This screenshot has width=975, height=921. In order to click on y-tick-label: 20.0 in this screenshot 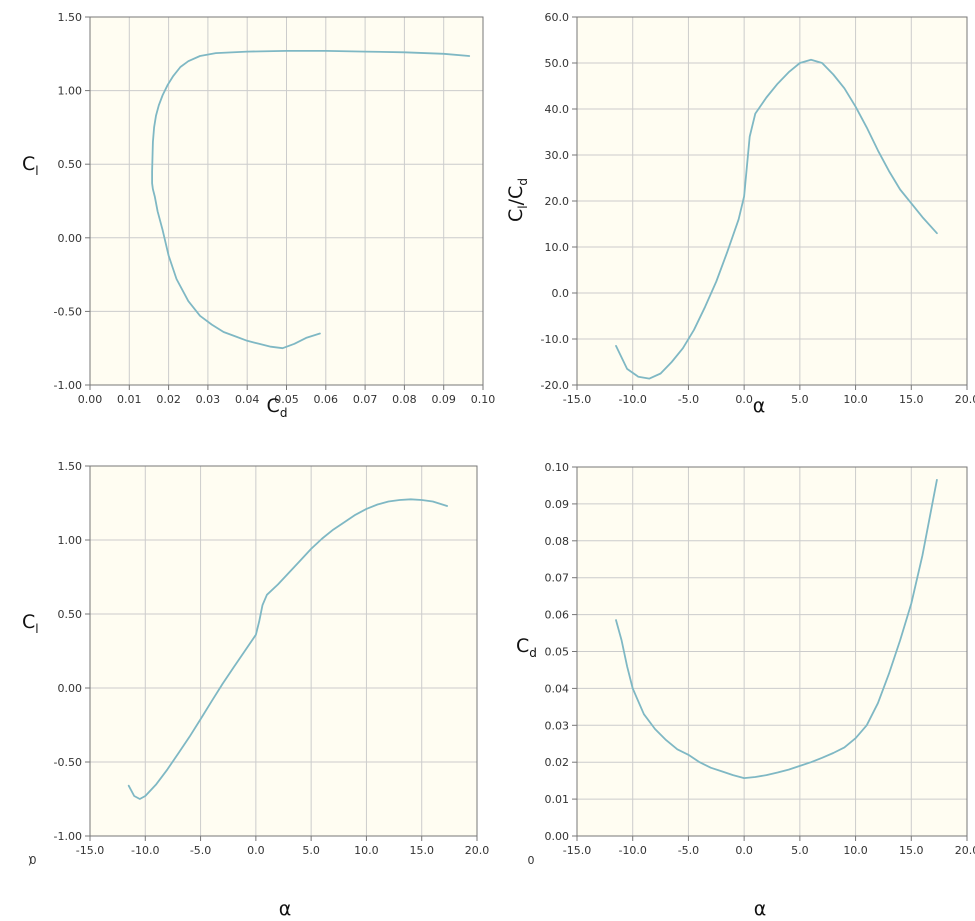, I will do `click(557, 201)`.